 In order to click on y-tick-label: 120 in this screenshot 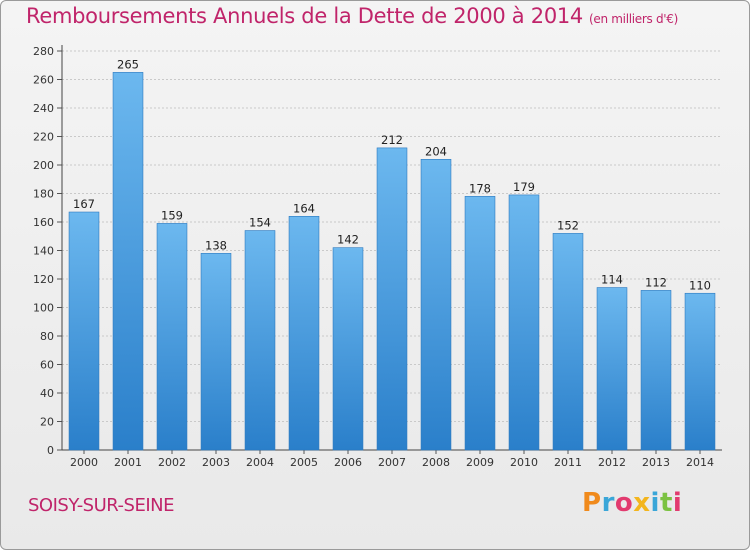, I will do `click(43, 279)`.